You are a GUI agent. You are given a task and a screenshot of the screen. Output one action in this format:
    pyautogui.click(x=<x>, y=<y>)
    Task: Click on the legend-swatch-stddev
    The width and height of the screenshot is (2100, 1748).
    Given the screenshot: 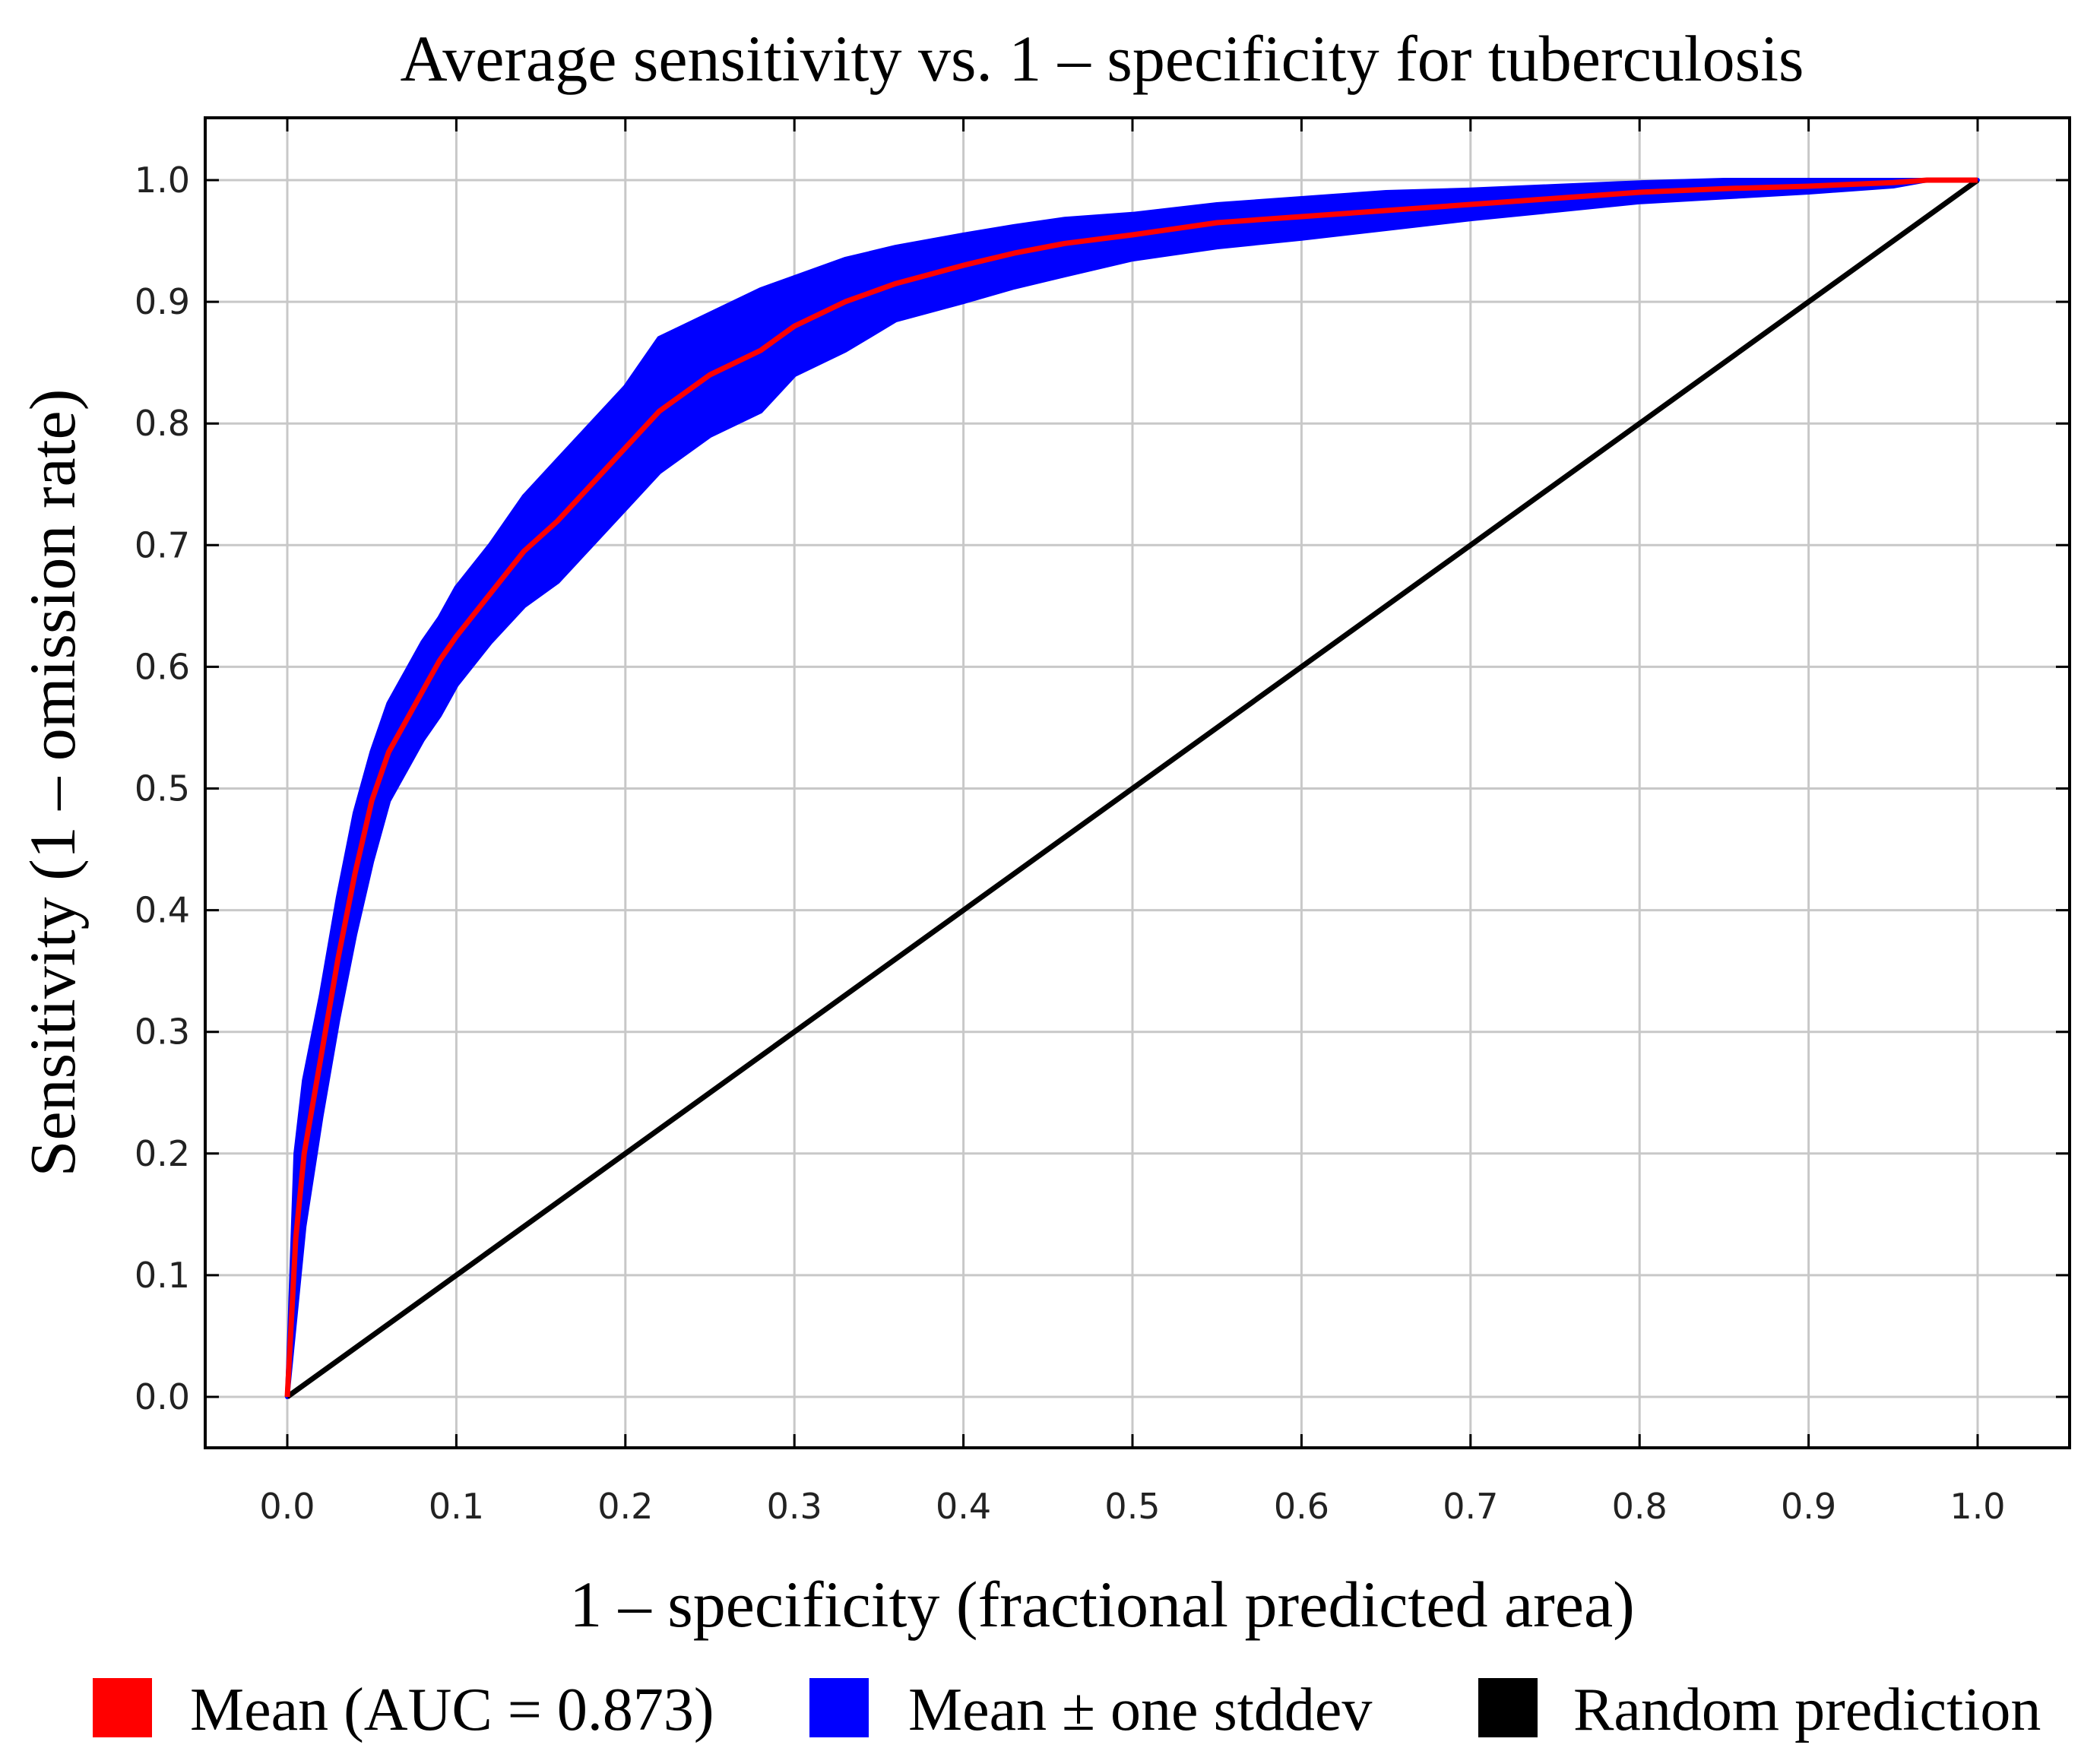 What is the action you would take?
    pyautogui.click(x=839, y=1707)
    